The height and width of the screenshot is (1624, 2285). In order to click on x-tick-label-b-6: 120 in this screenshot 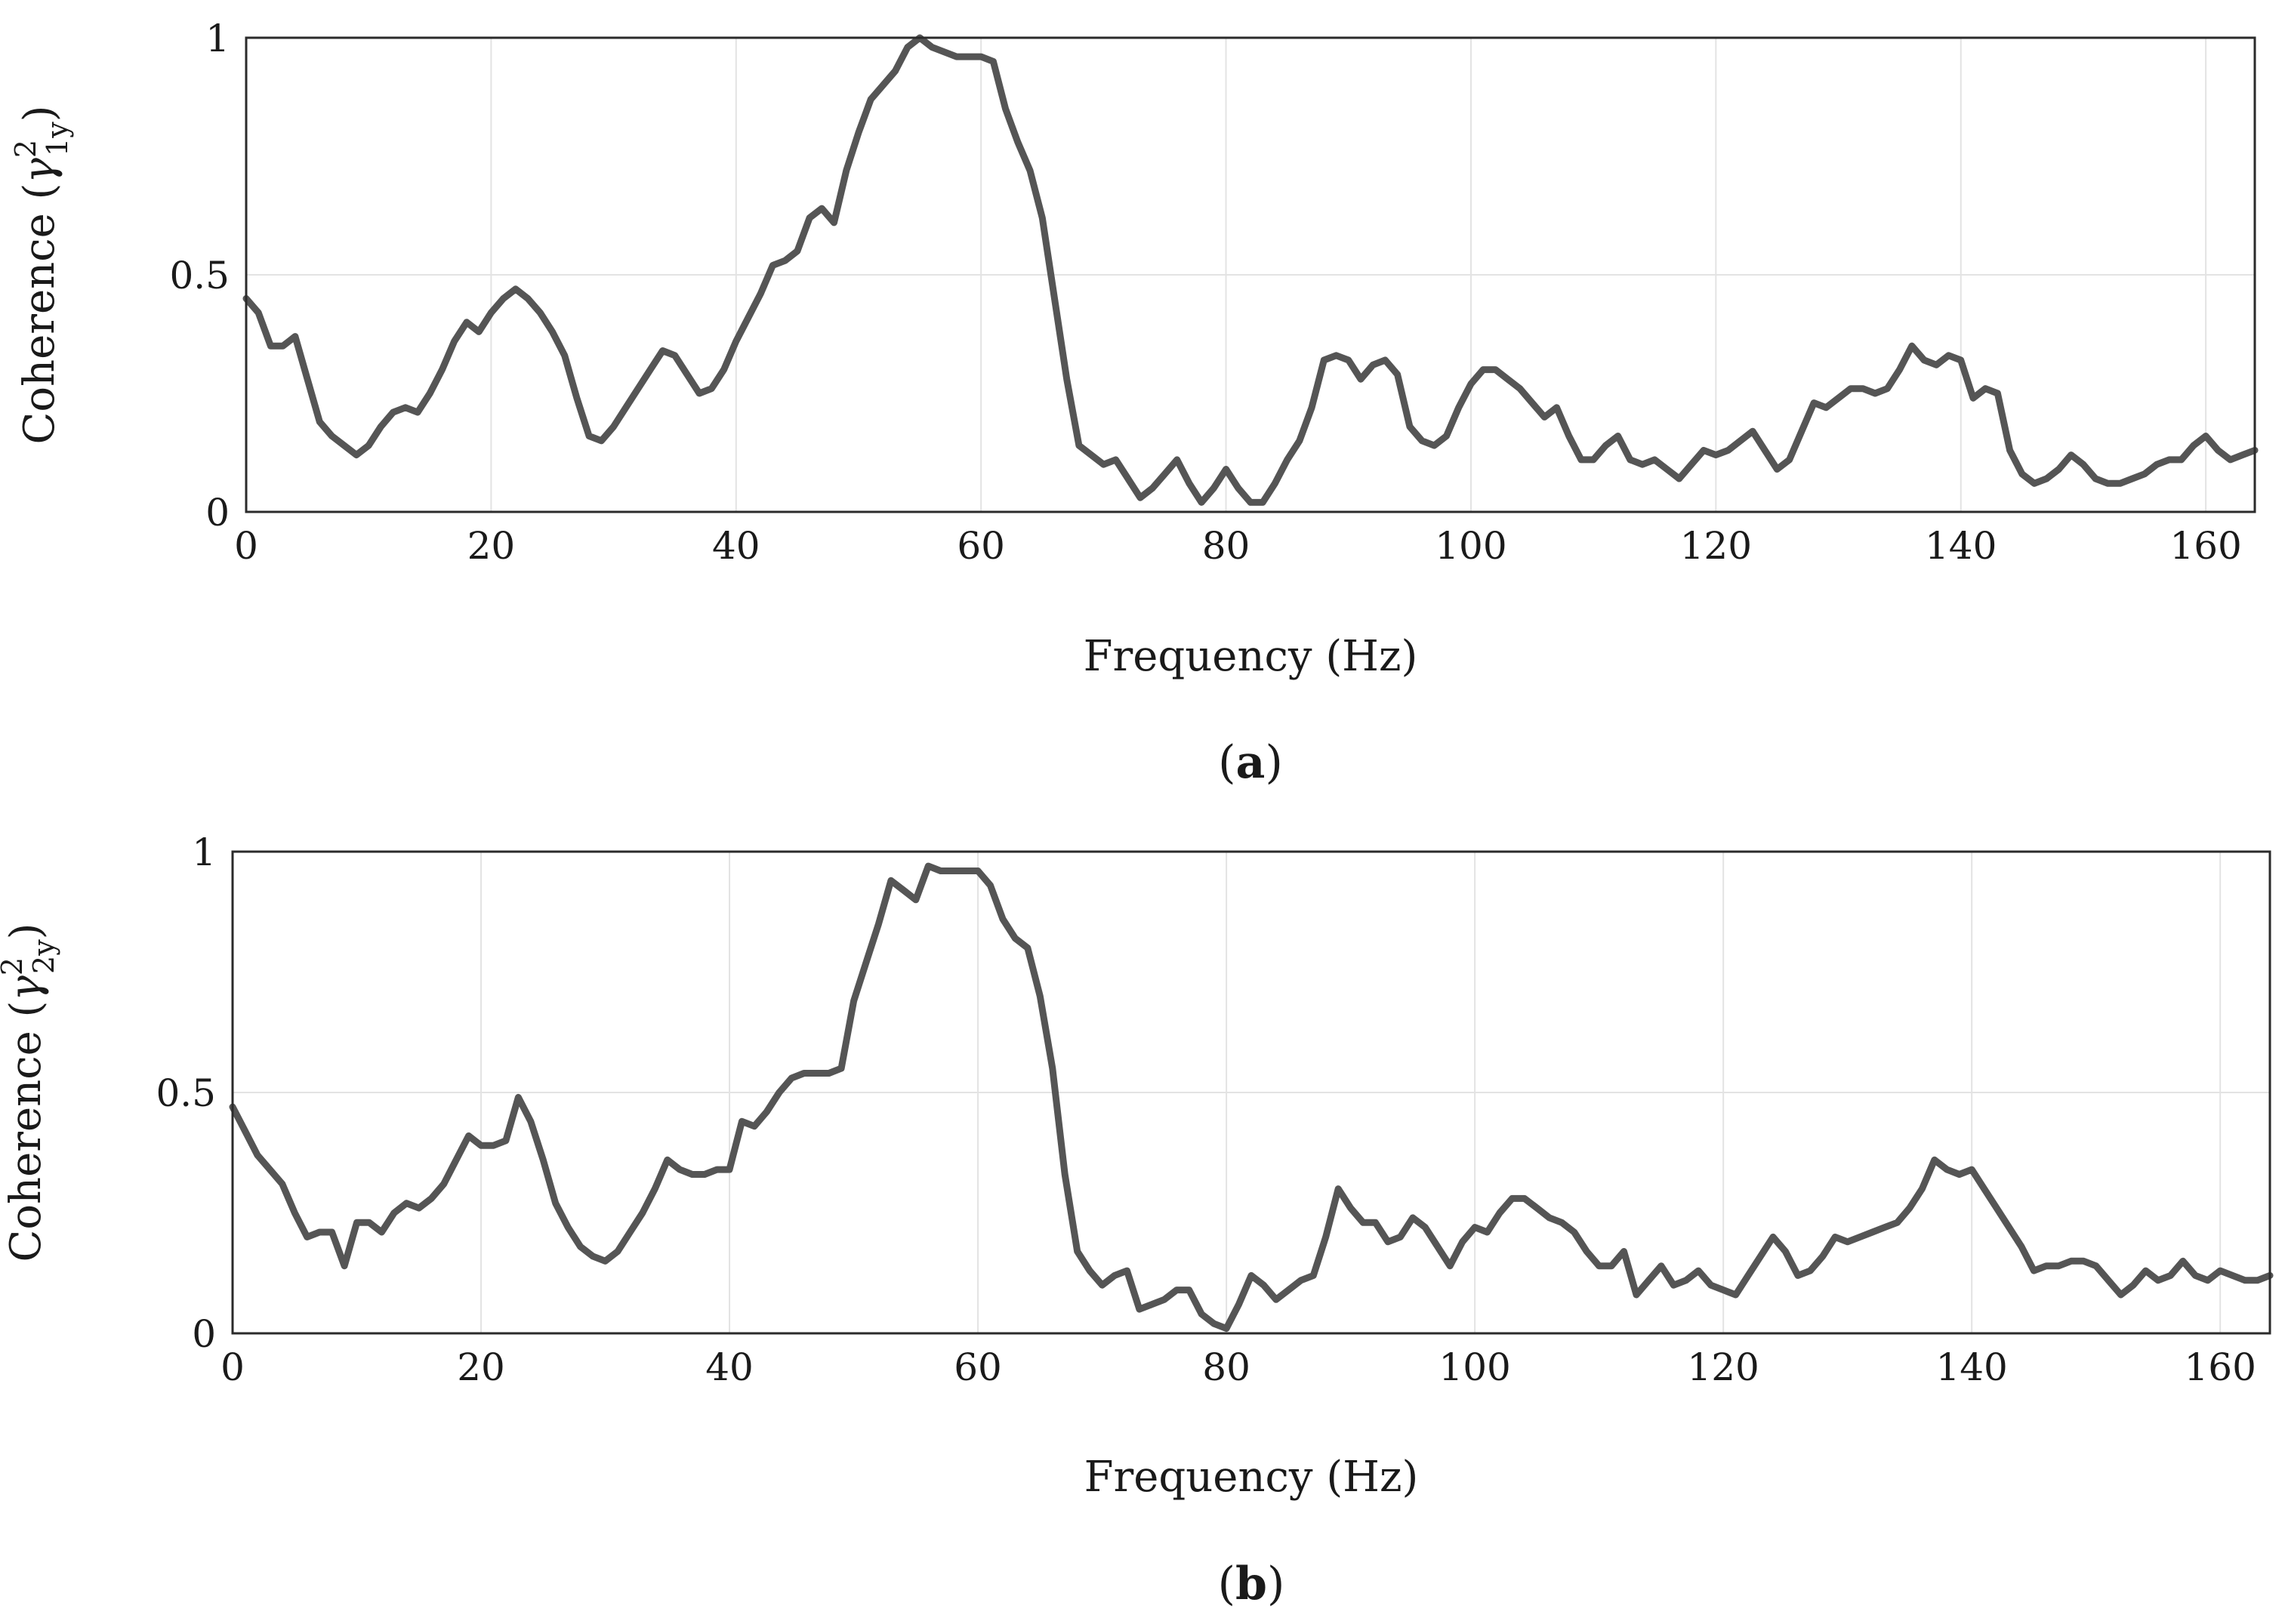, I will do `click(1723, 1367)`.